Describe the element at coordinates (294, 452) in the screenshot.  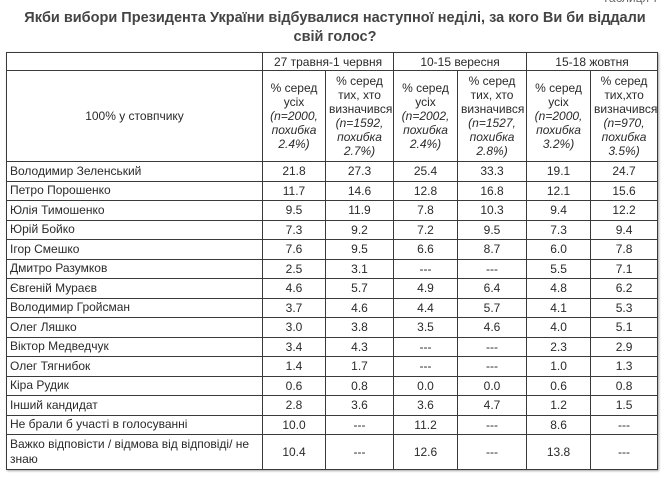
I see `value-cell: 10.4` at that location.